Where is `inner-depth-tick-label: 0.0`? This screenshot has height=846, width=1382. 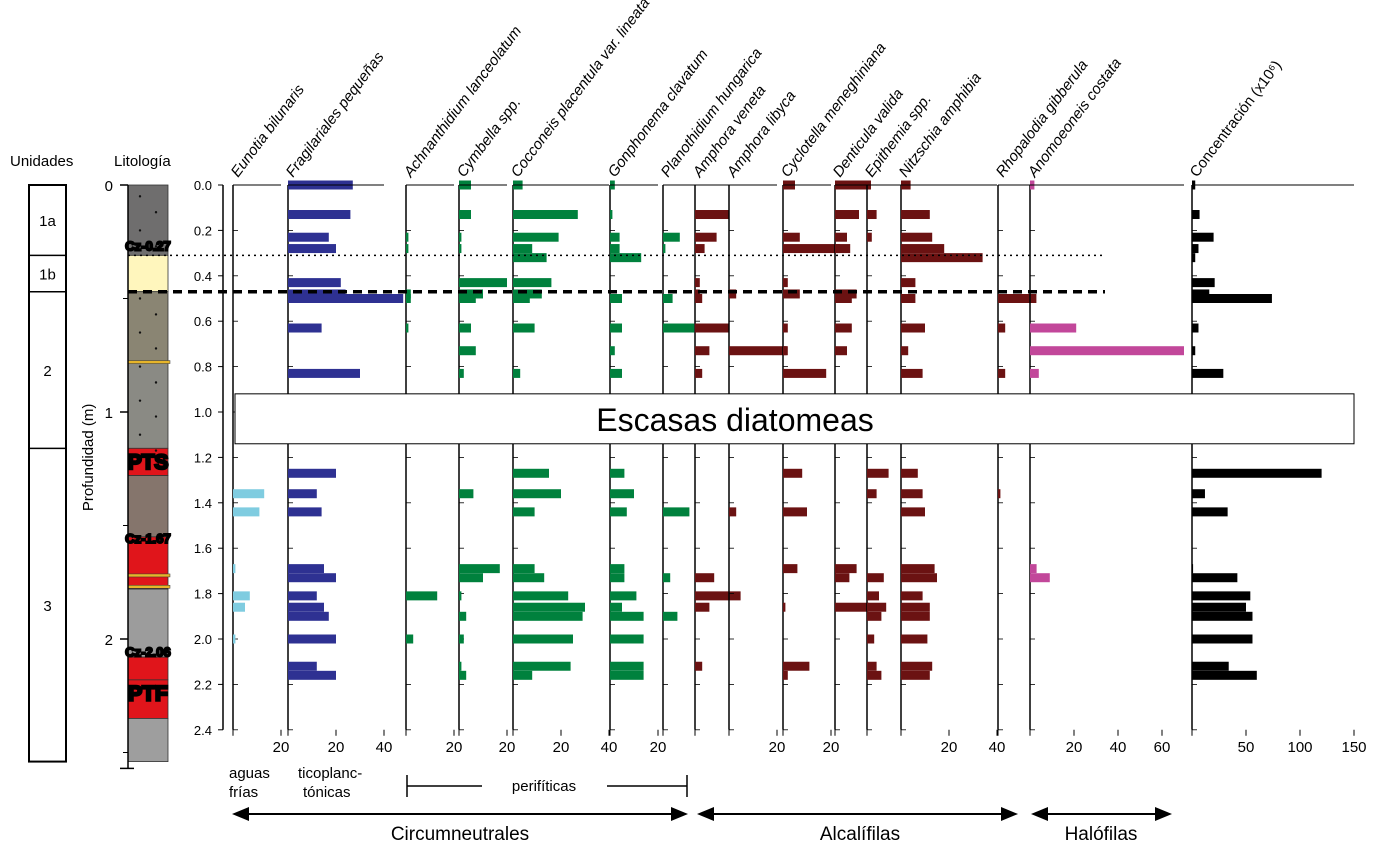 inner-depth-tick-label: 0.0 is located at coordinates (203, 185).